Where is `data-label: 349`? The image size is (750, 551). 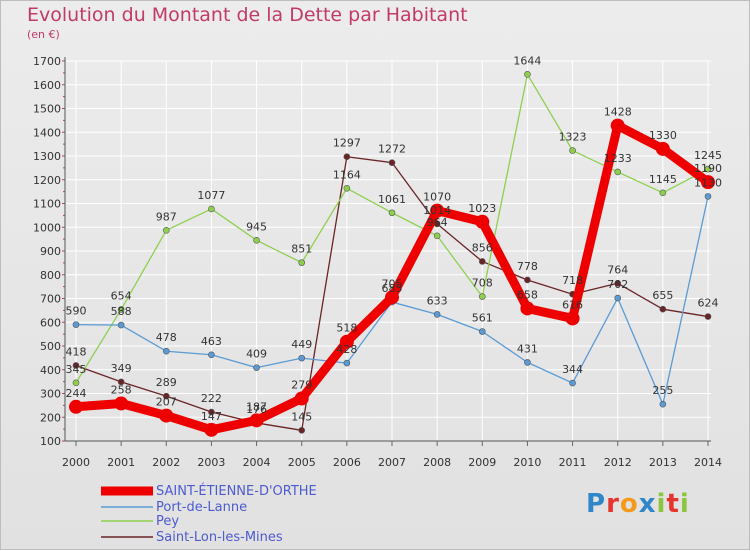
data-label: 349 is located at coordinates (121, 368).